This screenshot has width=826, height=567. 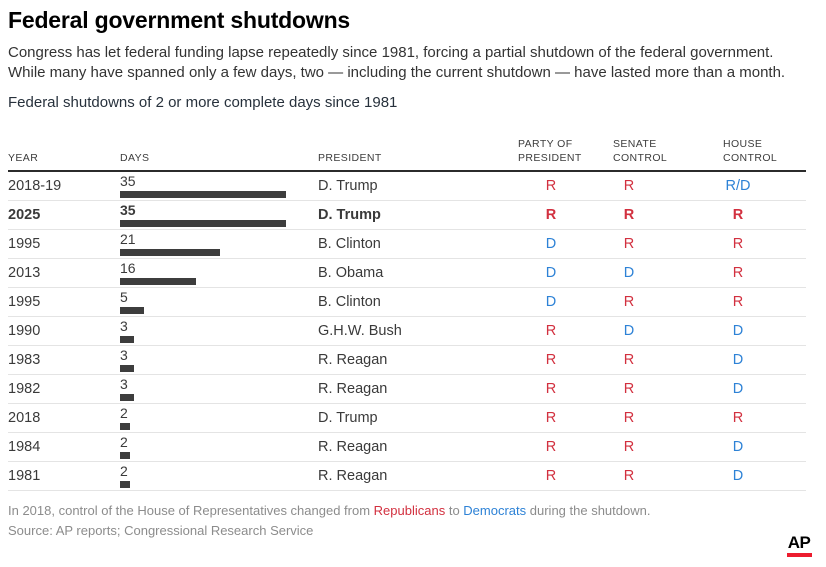 I want to click on party-control-value: D, so click(x=551, y=244).